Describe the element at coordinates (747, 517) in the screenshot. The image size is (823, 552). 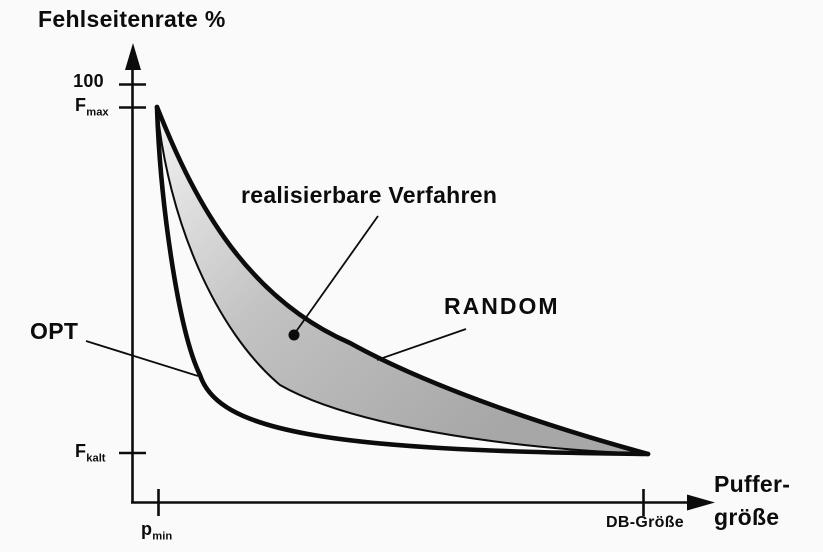
I see `x-axis-title-line2: größe` at that location.